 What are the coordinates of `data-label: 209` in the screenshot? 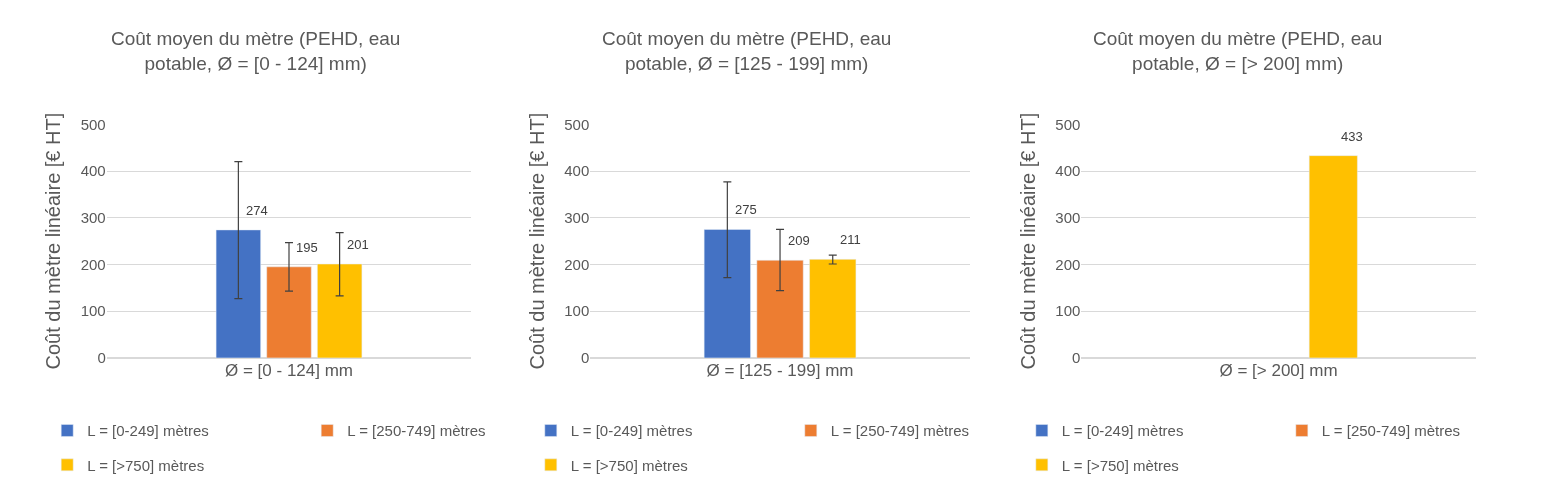 It's located at (799, 240).